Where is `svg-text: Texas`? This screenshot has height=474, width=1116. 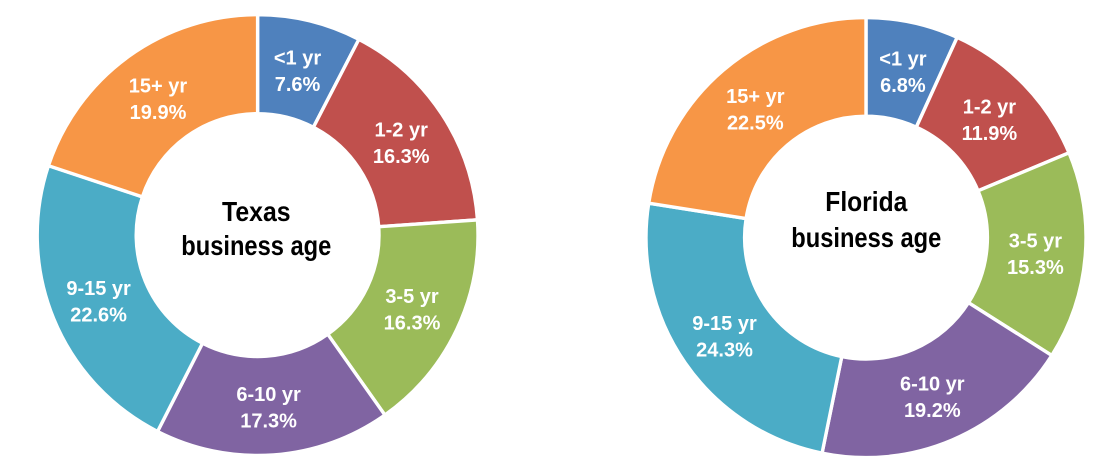
svg-text: Texas is located at coordinates (256, 211).